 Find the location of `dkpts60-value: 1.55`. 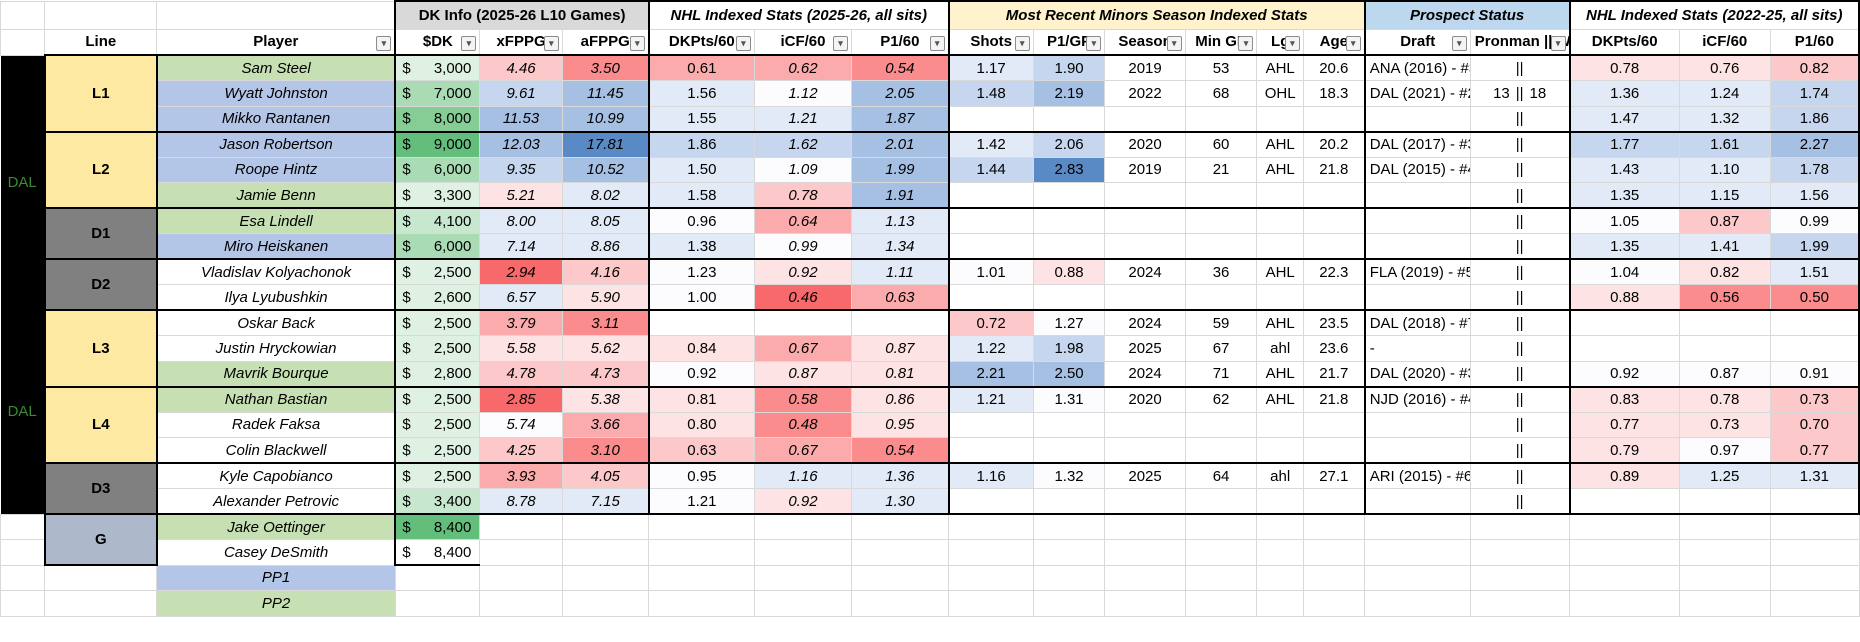

dkpts60-value: 1.55 is located at coordinates (701, 119).